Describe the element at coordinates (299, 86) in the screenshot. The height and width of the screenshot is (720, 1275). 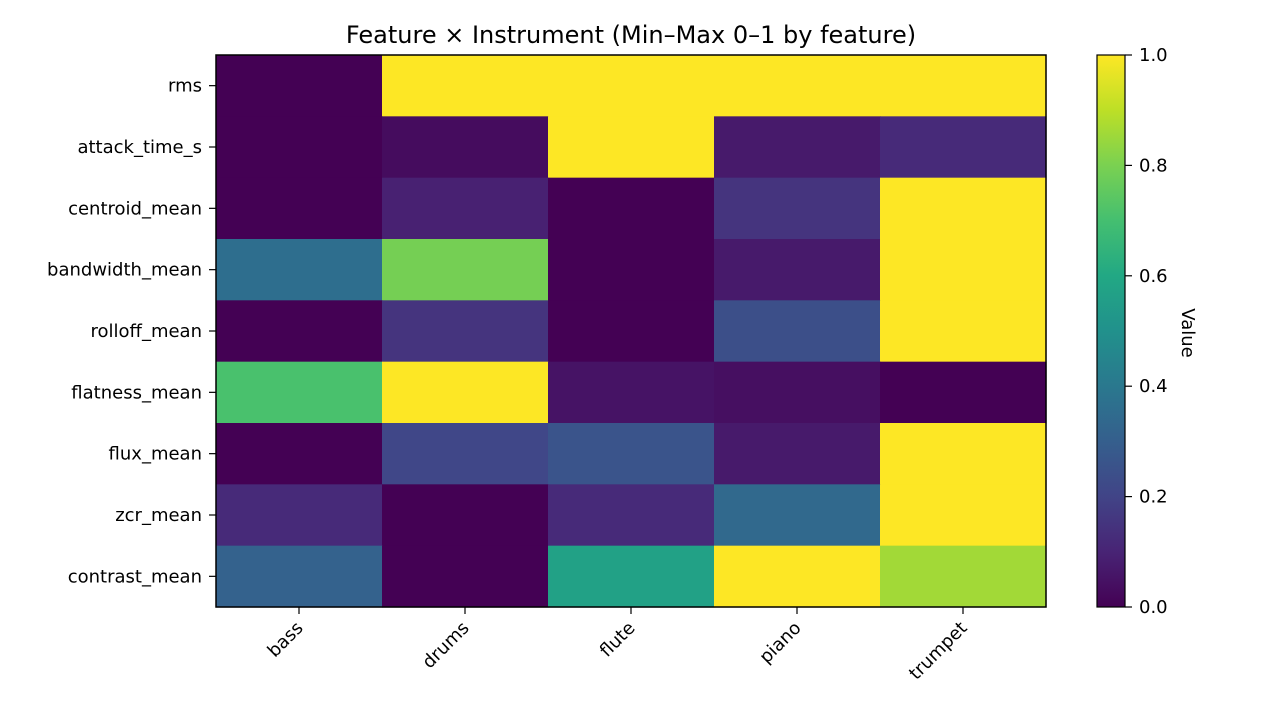
I see `heatmap-cell-rms-bass` at that location.